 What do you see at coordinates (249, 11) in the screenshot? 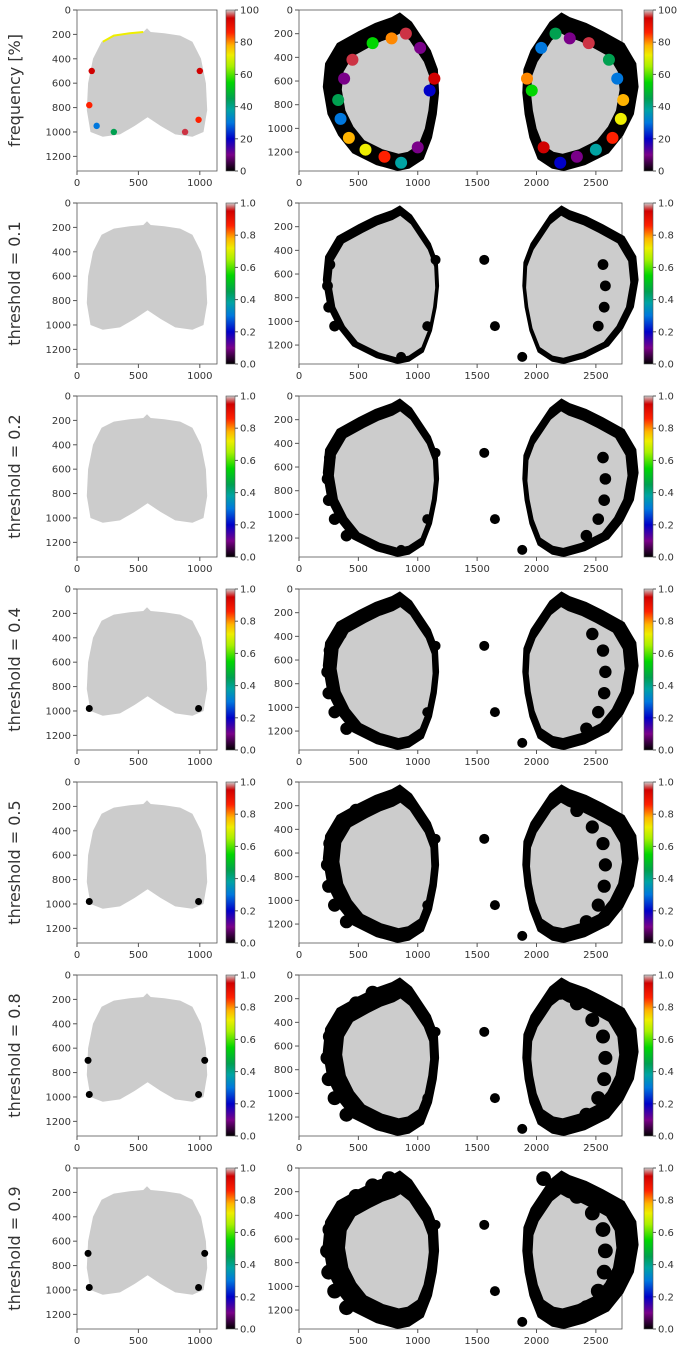
I see `colorbar-tick-label: 100` at bounding box center [249, 11].